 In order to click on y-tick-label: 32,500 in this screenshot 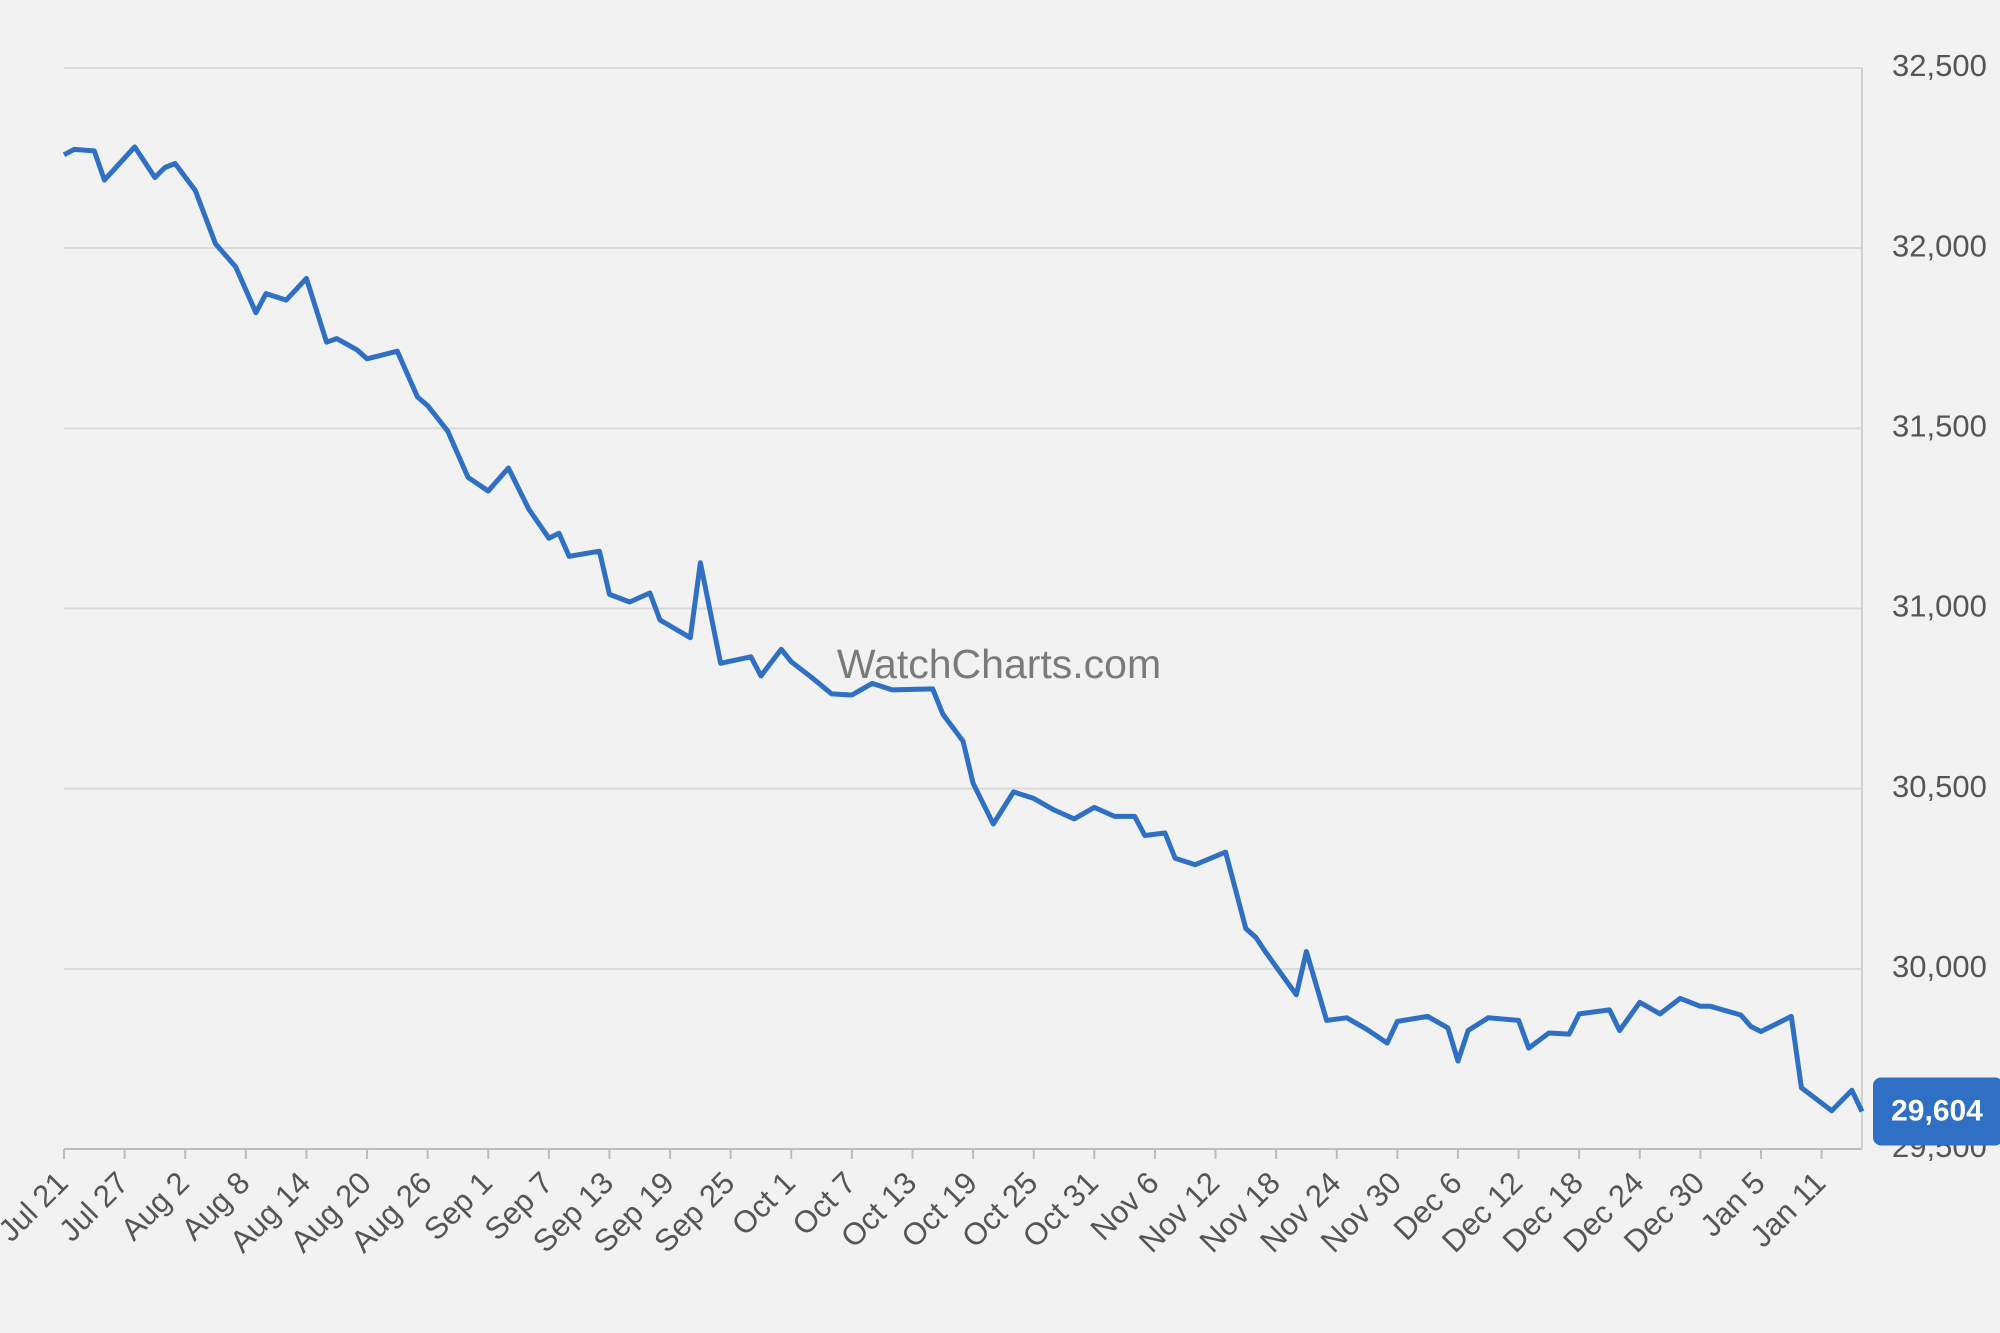, I will do `click(1939, 65)`.